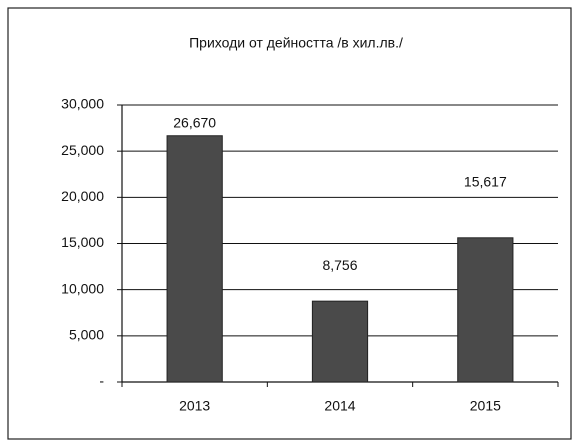 This screenshot has width=579, height=448. Describe the element at coordinates (485, 406) in the screenshot. I see `x-tick-label: 2015` at that location.